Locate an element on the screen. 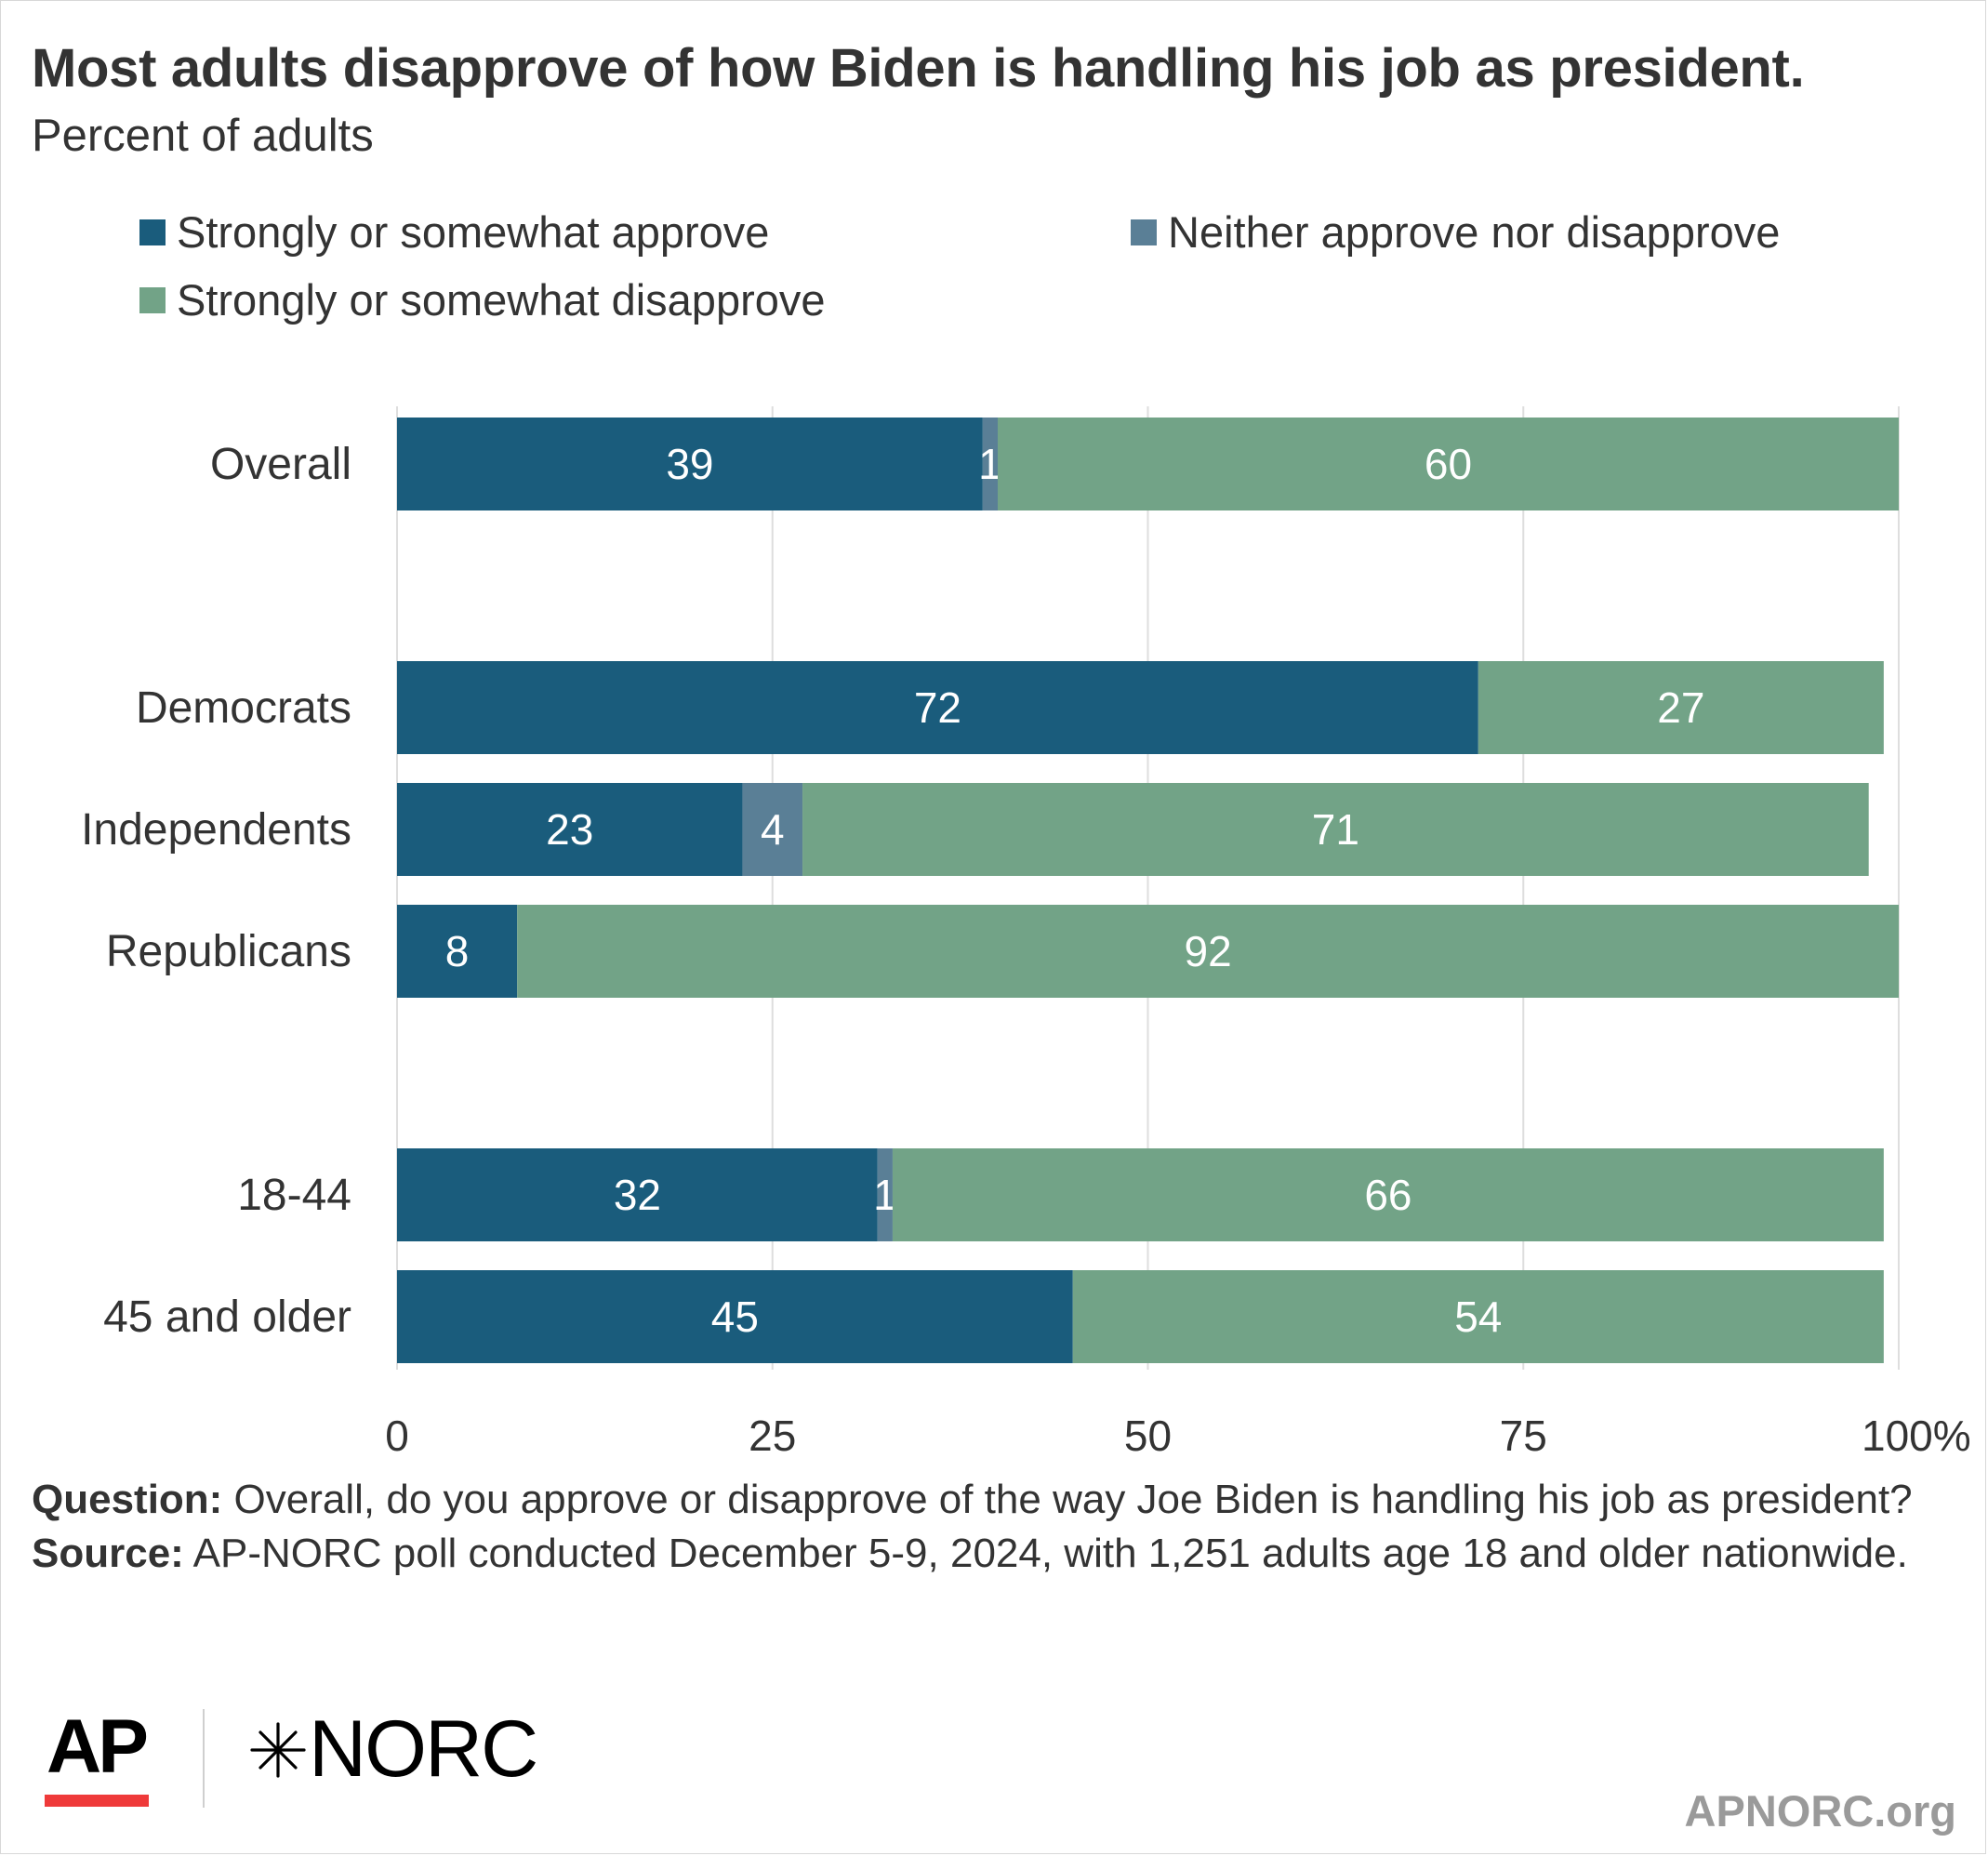  legend-swatch-disapprove is located at coordinates (152, 299).